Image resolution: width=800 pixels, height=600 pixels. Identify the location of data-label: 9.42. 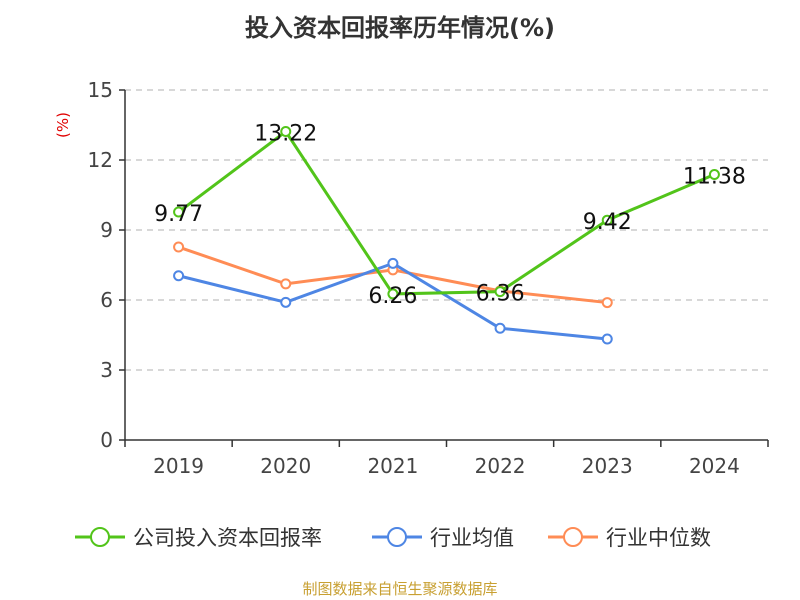
(607, 222).